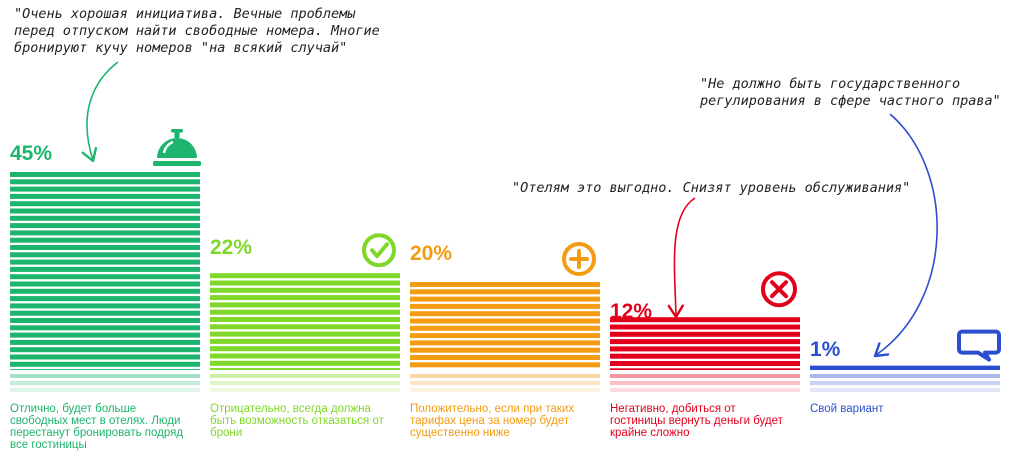  Describe the element at coordinates (631, 311) in the screenshot. I see `value-label-4: 12%` at that location.